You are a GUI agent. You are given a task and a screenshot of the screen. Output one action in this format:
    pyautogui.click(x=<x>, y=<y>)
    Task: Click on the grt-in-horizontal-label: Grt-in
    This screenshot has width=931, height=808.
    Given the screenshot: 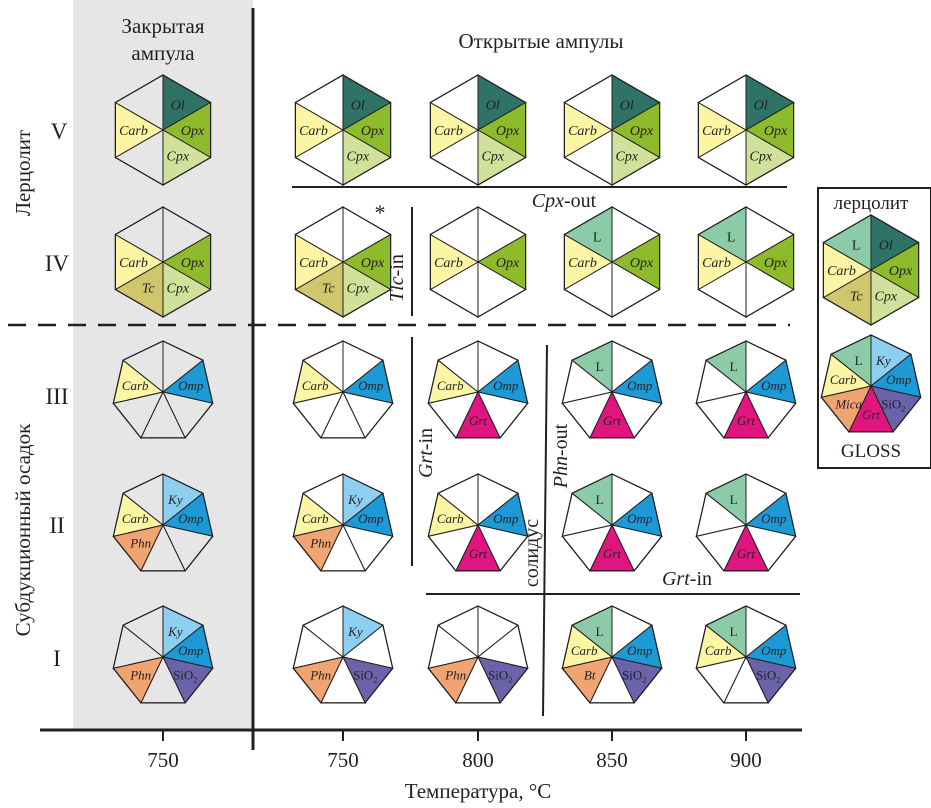 What is the action you would take?
    pyautogui.click(x=687, y=579)
    